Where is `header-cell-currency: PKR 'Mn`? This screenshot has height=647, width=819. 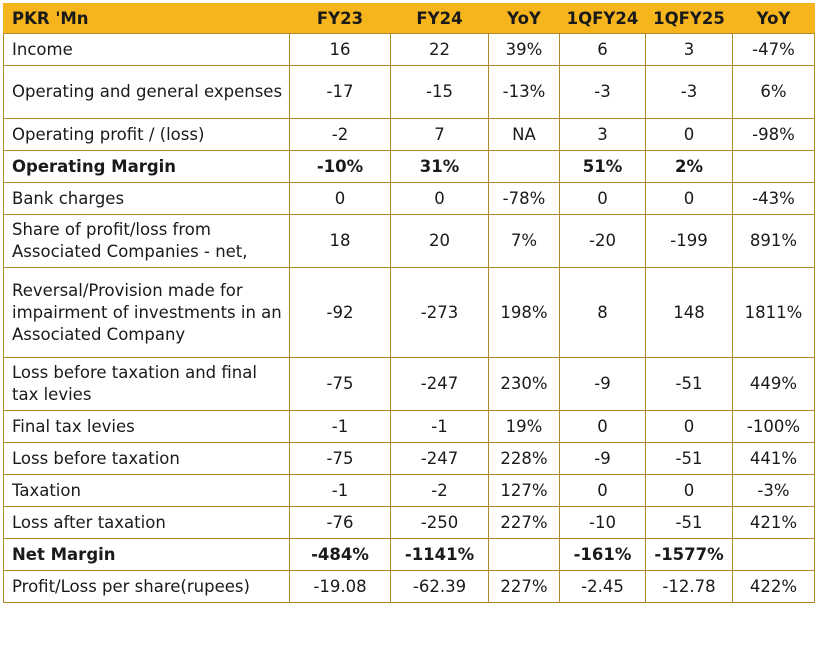 header-cell-currency: PKR 'Mn is located at coordinates (146, 18).